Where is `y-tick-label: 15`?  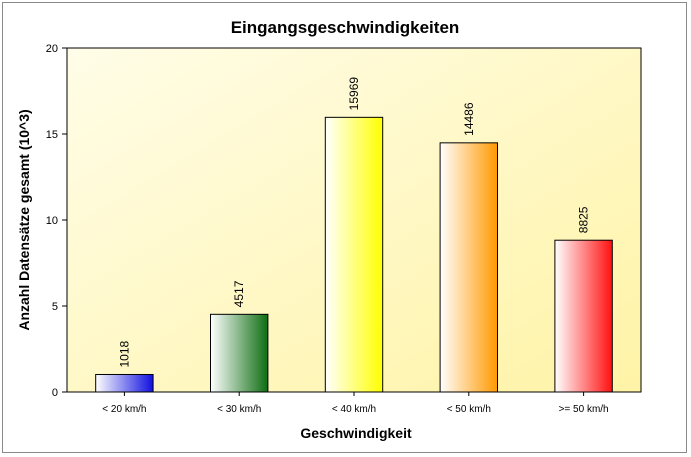
y-tick-label: 15 is located at coordinates (52, 135).